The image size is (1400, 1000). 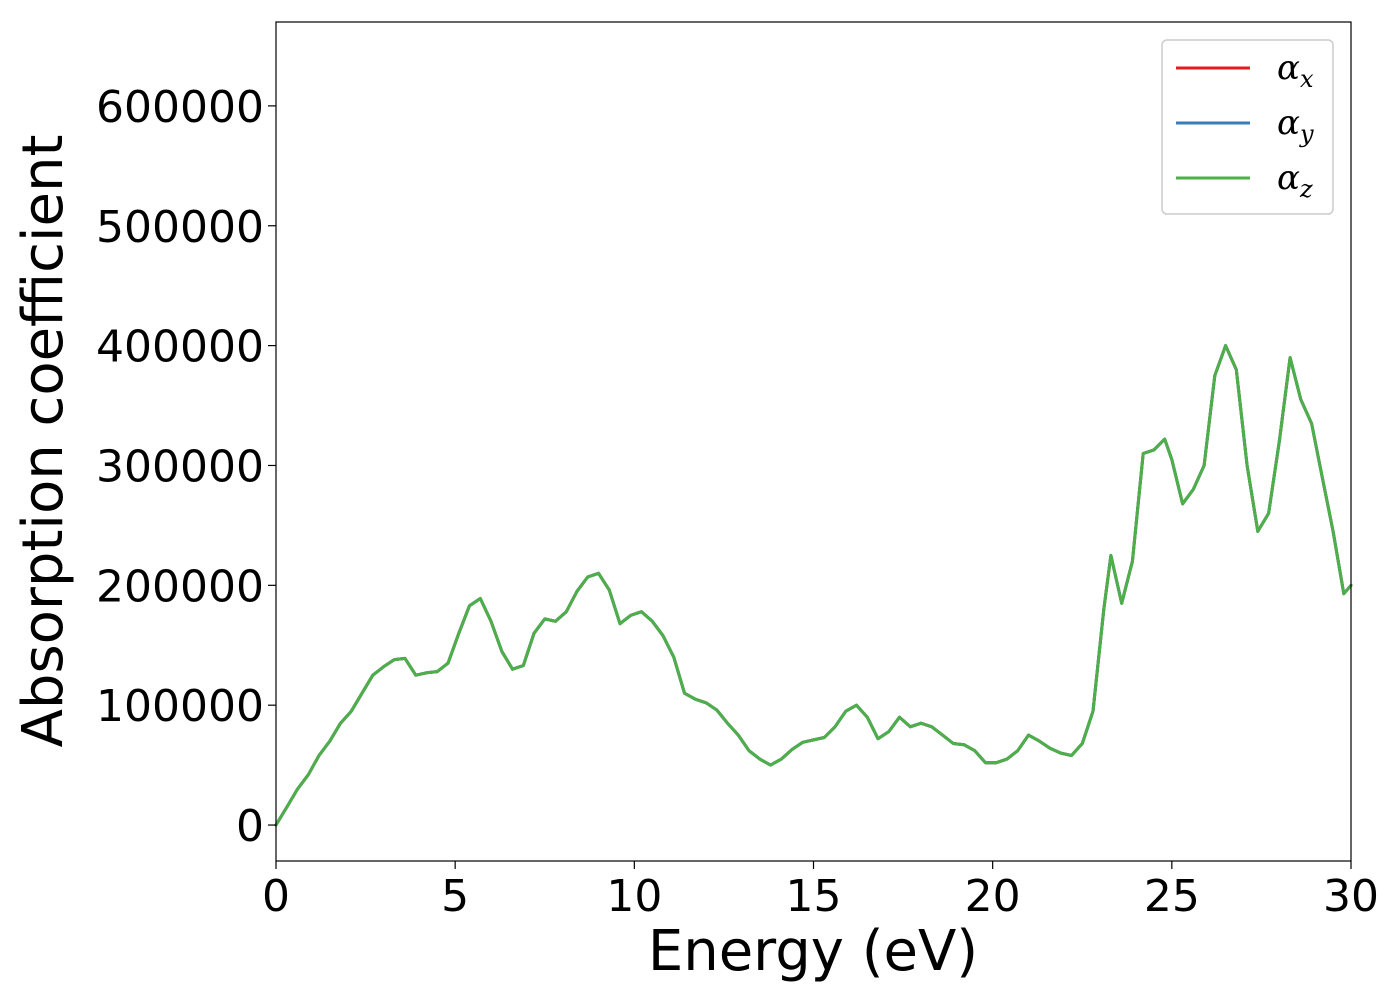 What do you see at coordinates (43, 441) in the screenshot?
I see `y-axis-label: Absorption coefficient` at bounding box center [43, 441].